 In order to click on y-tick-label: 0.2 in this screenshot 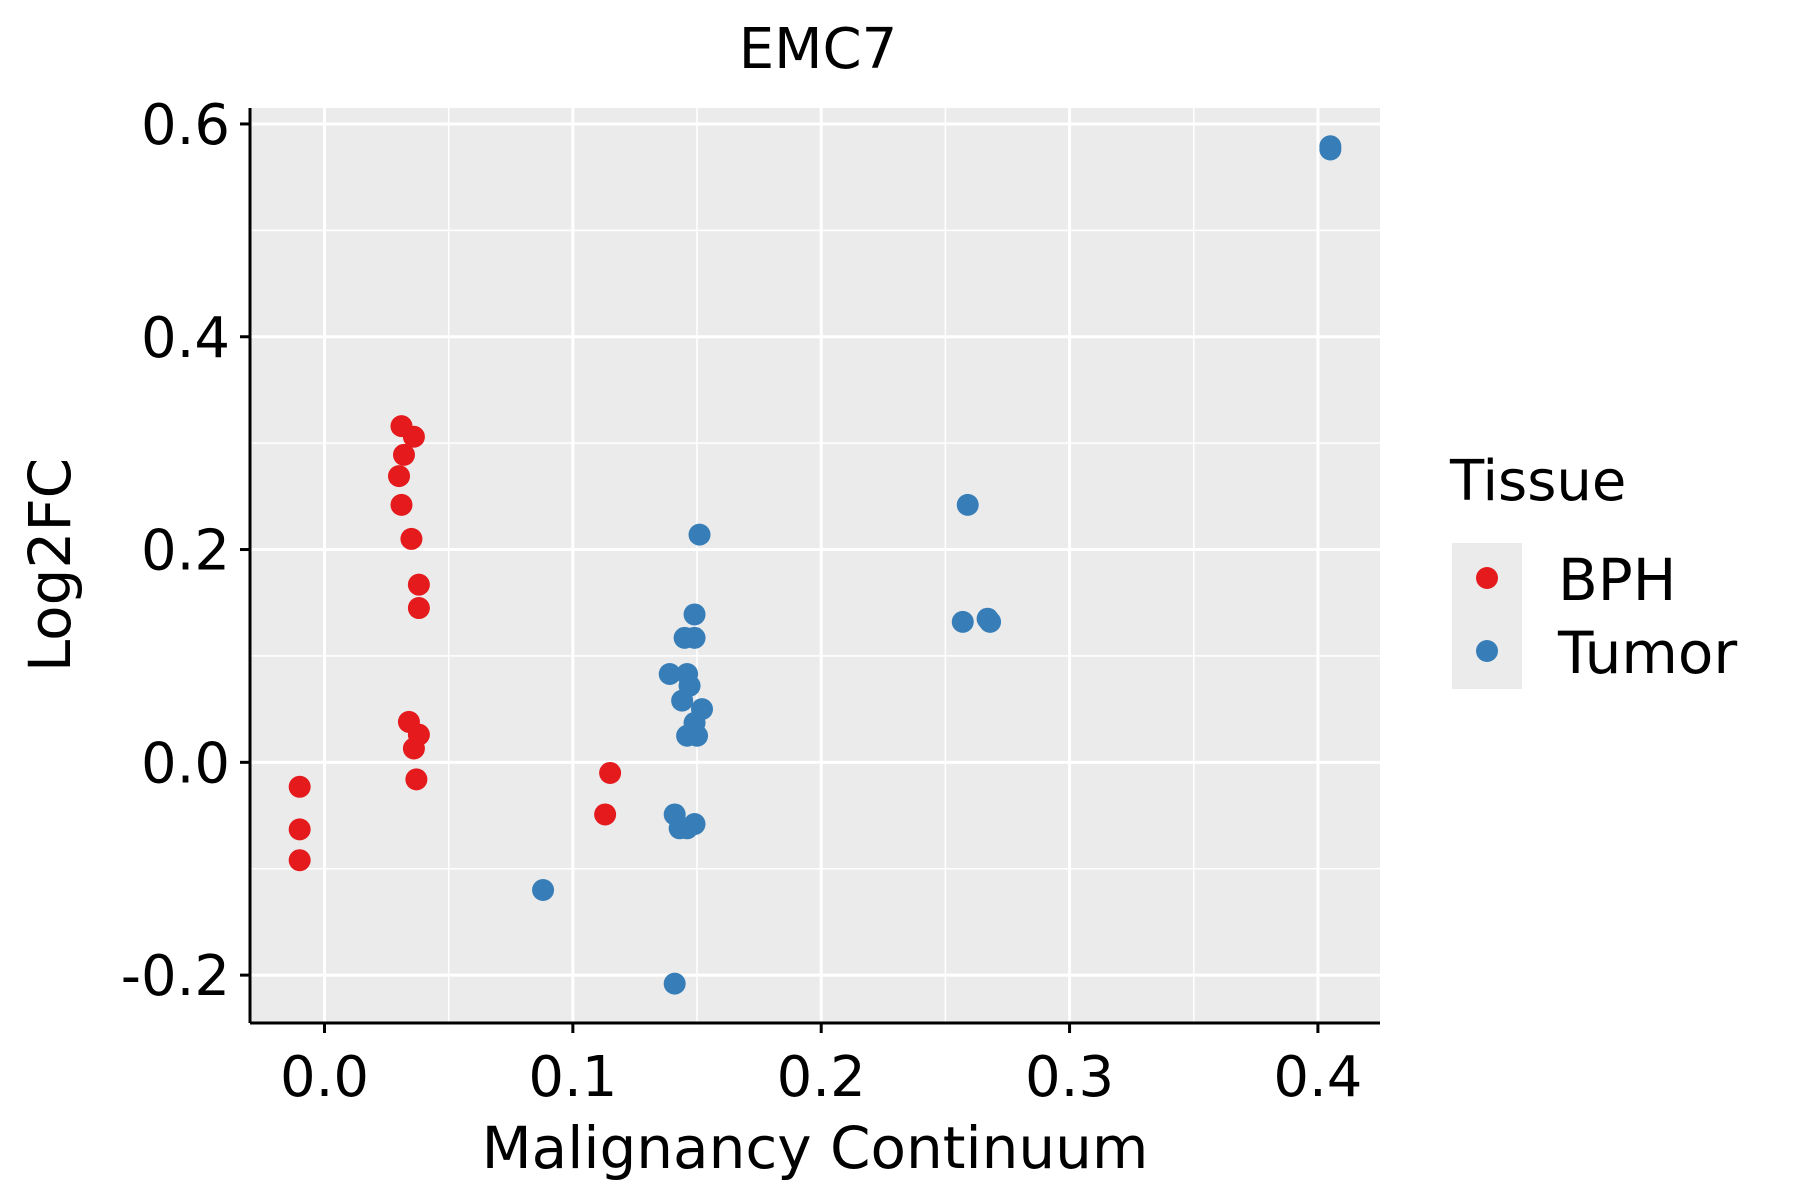, I will do `click(185, 551)`.